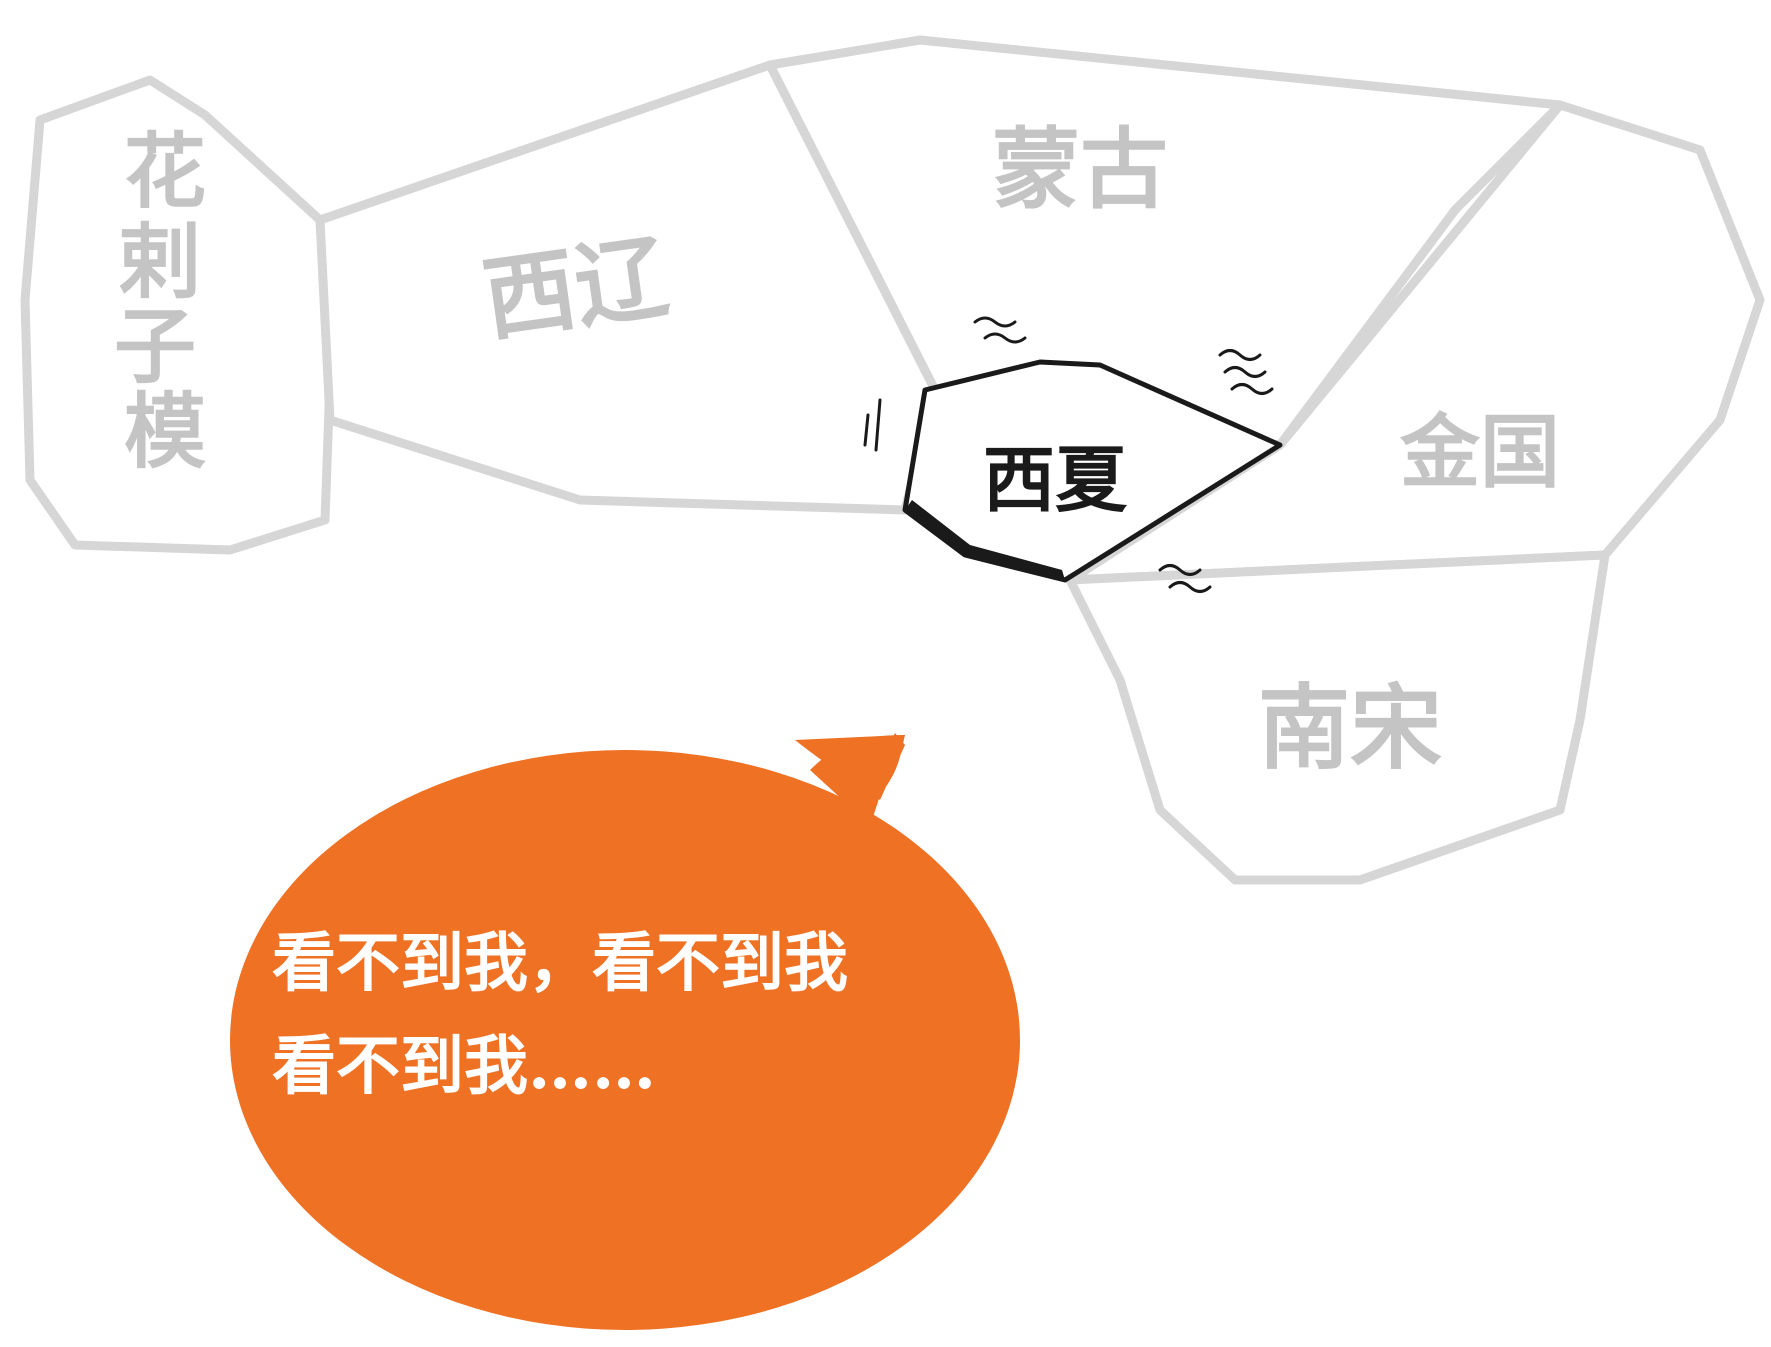 This screenshot has height=1347, width=1771. Describe the element at coordinates (160, 262) in the screenshot. I see `region-label-huacizimo-char: 剌` at that location.